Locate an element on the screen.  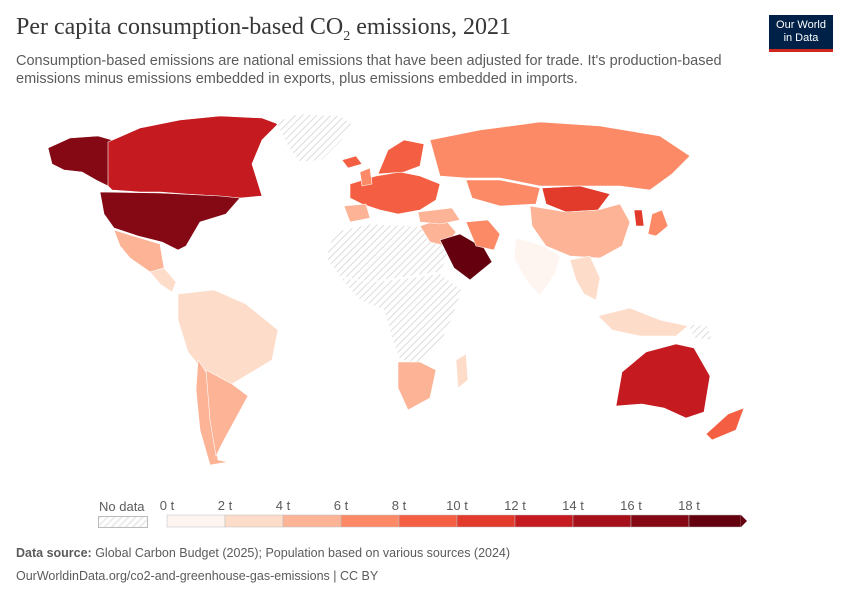
region-japan: Japan is located at coordinates (658, 223).